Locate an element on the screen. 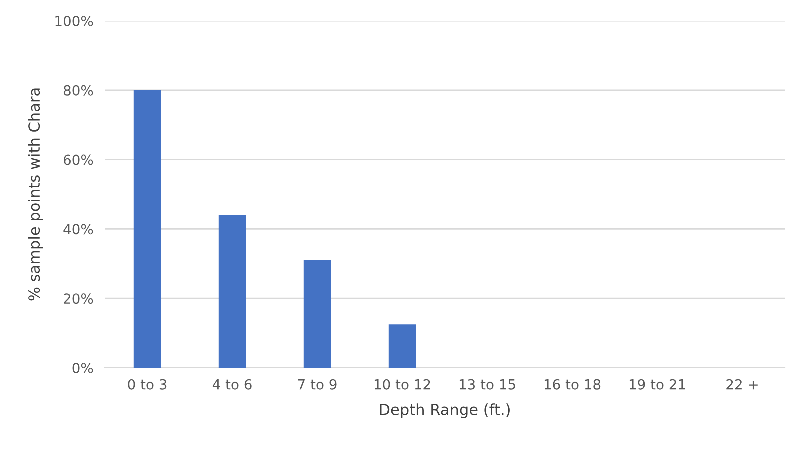  y-tick-label: 20% is located at coordinates (79, 299).